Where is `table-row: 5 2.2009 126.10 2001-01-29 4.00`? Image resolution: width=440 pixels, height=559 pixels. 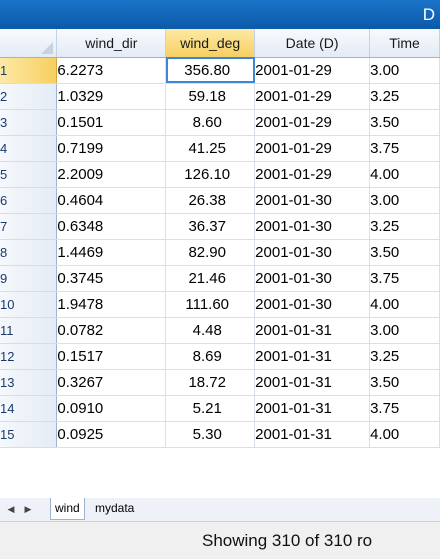
table-row: 5 2.2009 126.10 2001-01-29 4.00 is located at coordinates (220, 174).